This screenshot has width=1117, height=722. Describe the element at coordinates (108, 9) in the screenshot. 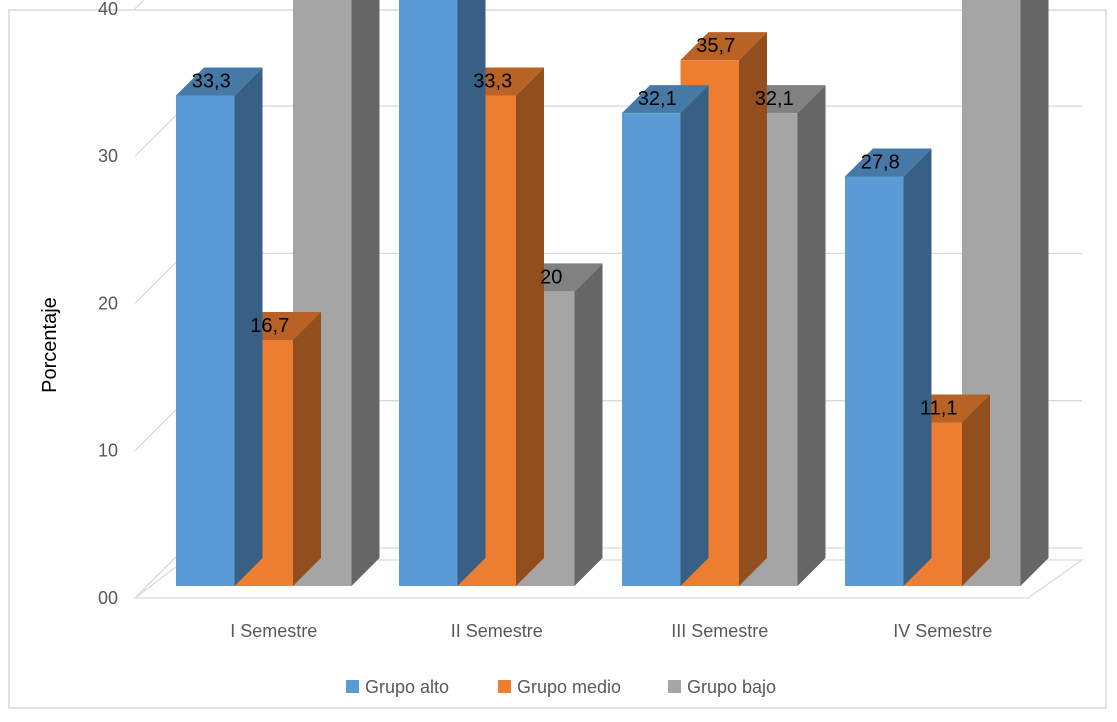

I see `y-tick-label: 40` at that location.